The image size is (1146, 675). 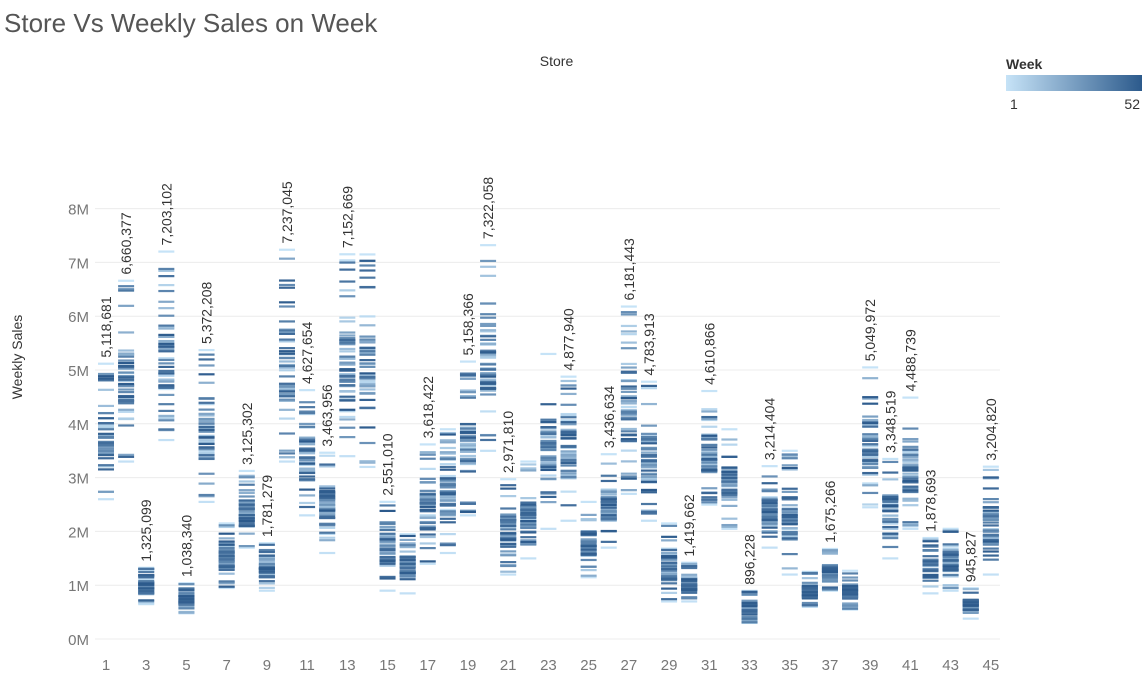 I want to click on x-tick-label: 15, so click(x=387, y=665).